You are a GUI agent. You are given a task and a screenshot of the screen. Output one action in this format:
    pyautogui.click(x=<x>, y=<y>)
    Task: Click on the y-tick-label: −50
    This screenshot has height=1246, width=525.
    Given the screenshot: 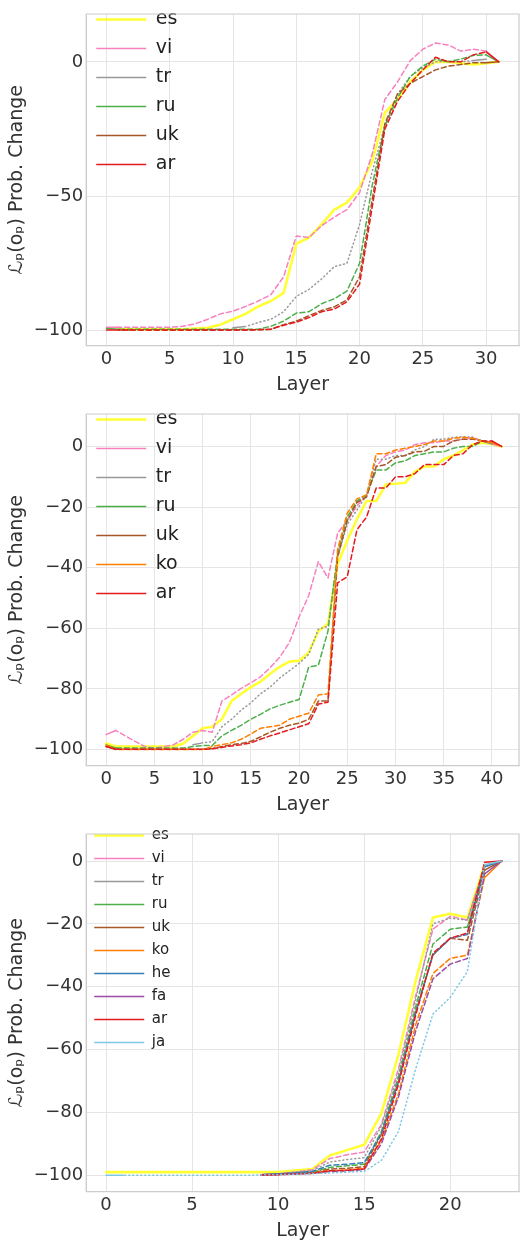 What is the action you would take?
    pyautogui.click(x=64, y=194)
    